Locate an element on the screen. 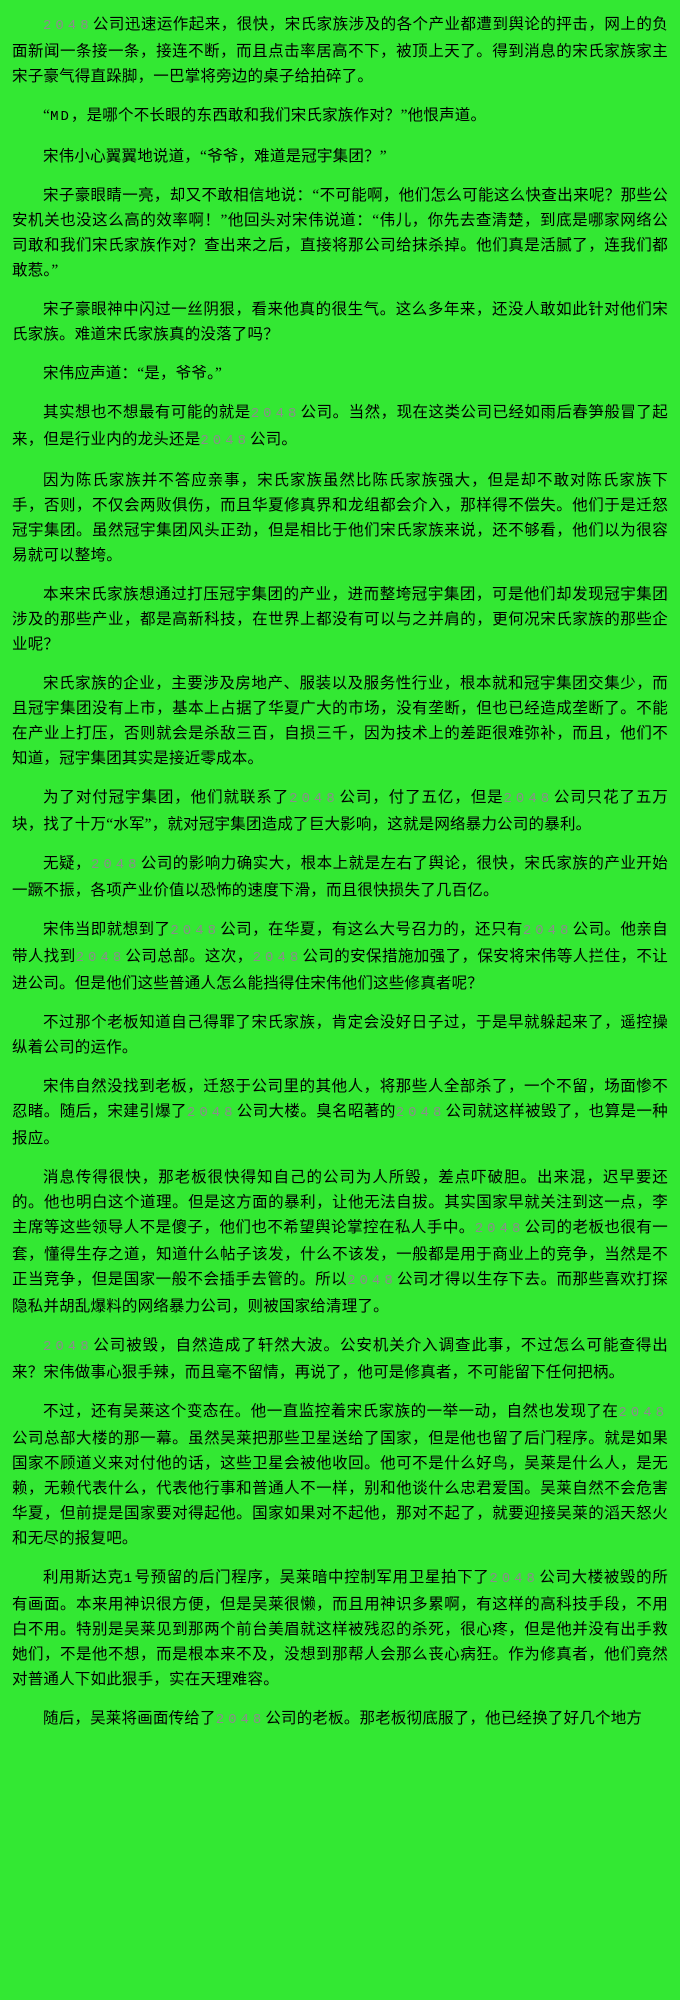  paragraph-text: 为了对付冠宇集团，他们就联系了 is located at coordinates (166, 797).